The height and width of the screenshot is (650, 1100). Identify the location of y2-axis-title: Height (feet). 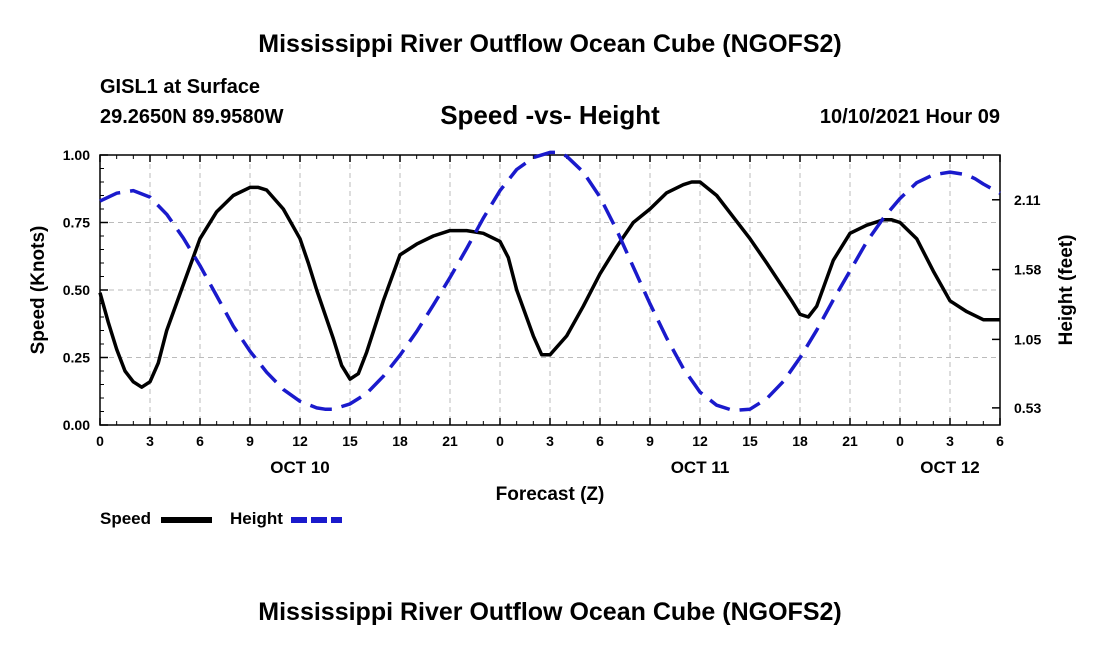
(1066, 290).